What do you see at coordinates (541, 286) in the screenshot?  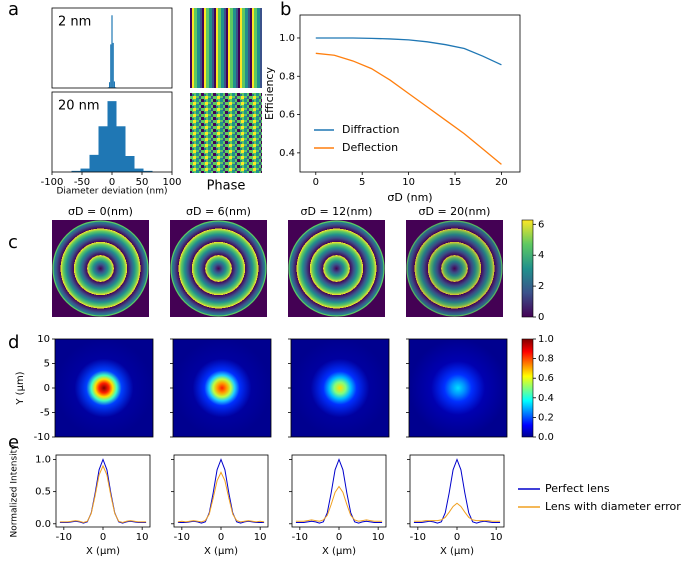 I see `y-tick-label: 2` at bounding box center [541, 286].